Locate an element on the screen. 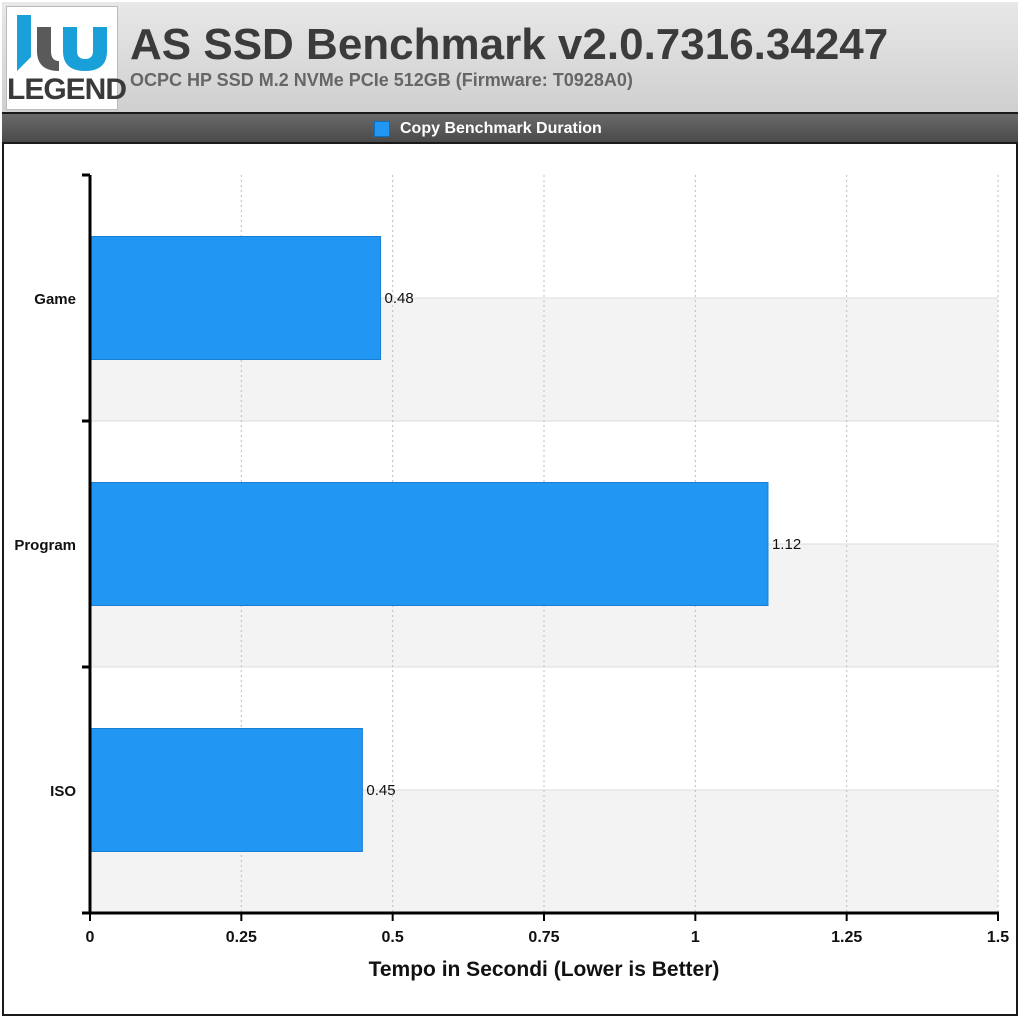  bar-program is located at coordinates (429, 544).